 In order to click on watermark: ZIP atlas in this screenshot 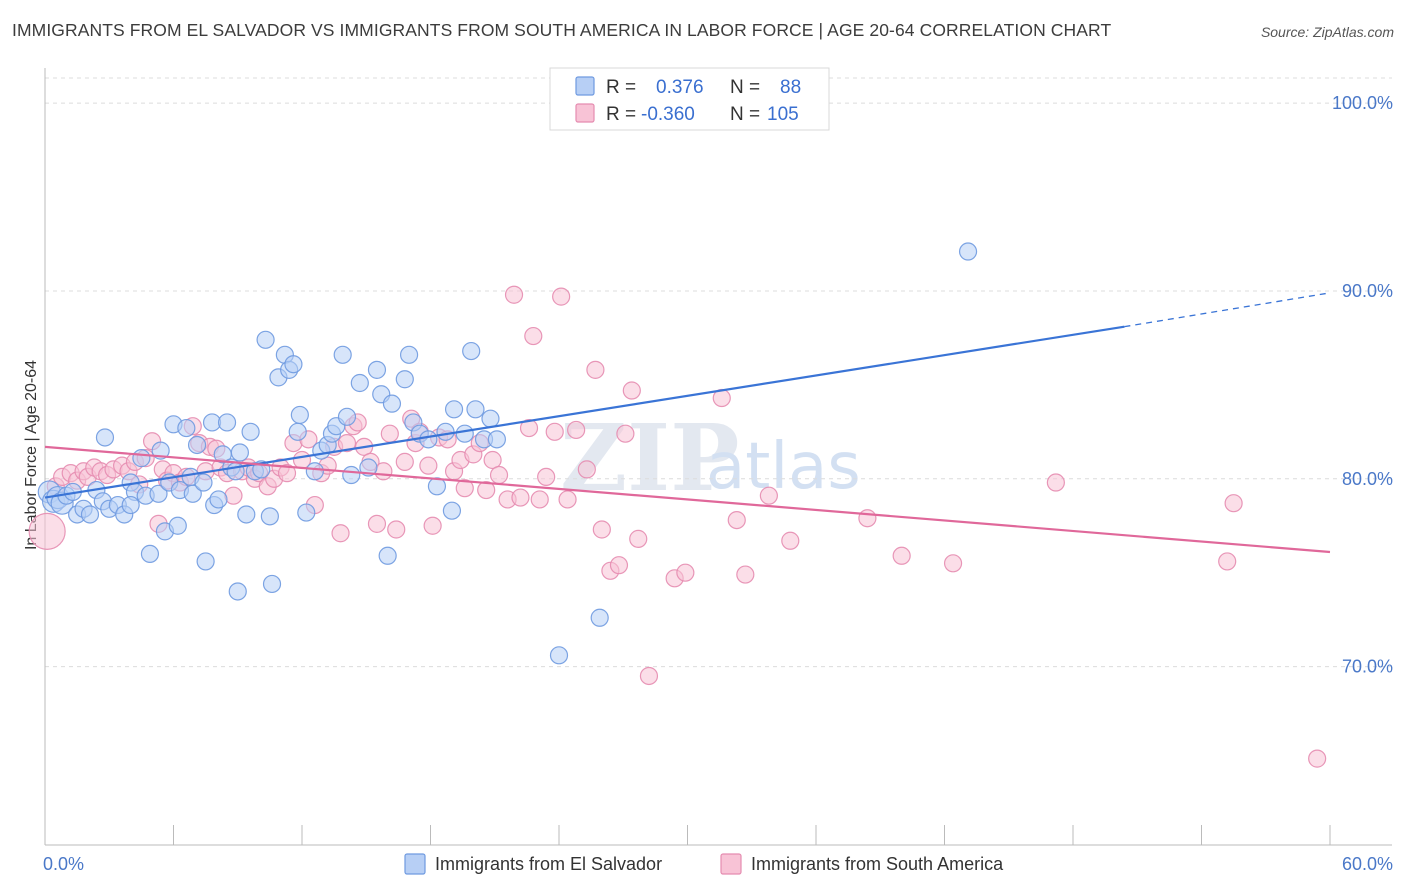, I will do `click(710, 458)`.